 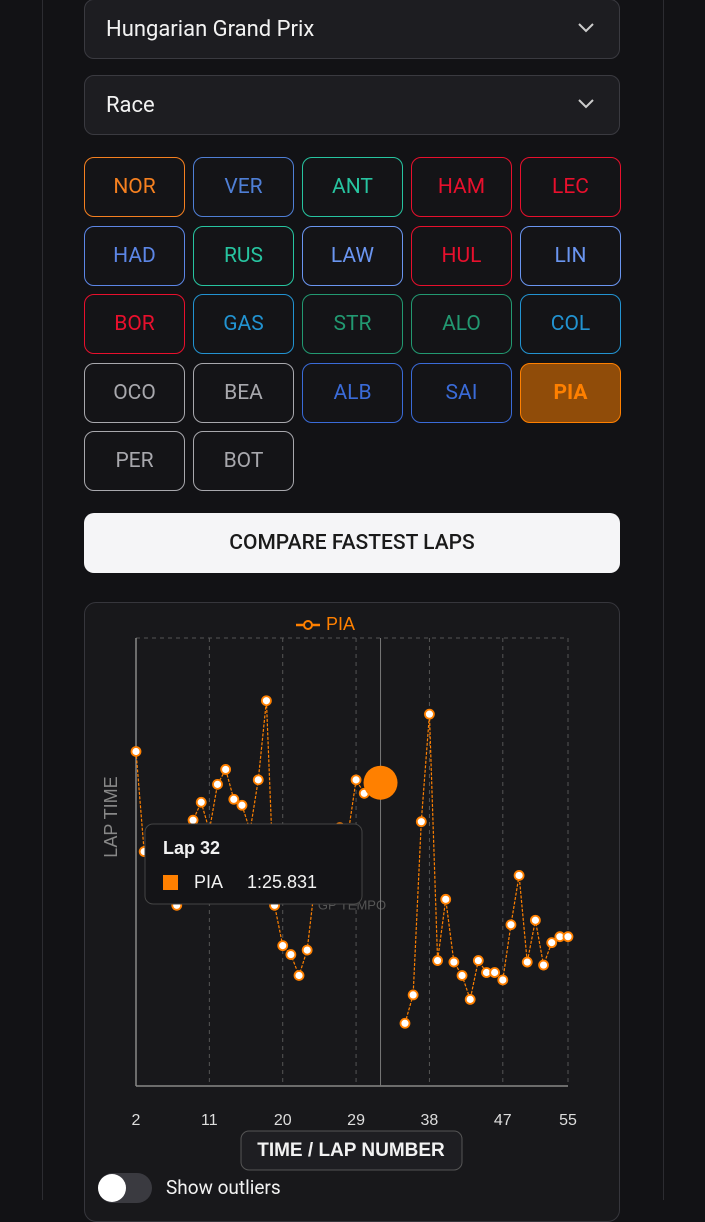 I want to click on highlight-point, so click(x=380, y=782).